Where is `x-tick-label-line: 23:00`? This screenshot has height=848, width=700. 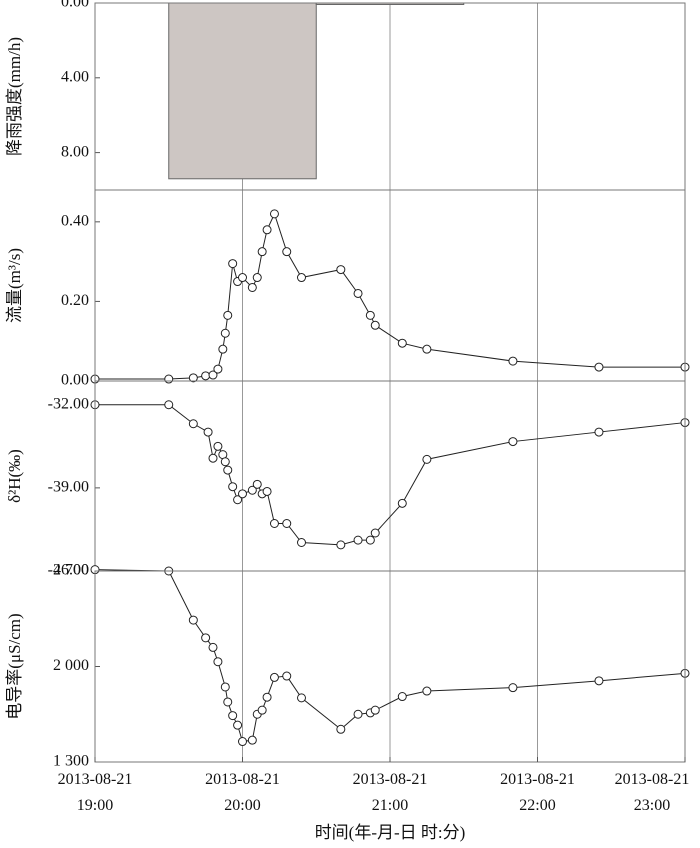 x-tick-label-line: 23:00 is located at coordinates (652, 805).